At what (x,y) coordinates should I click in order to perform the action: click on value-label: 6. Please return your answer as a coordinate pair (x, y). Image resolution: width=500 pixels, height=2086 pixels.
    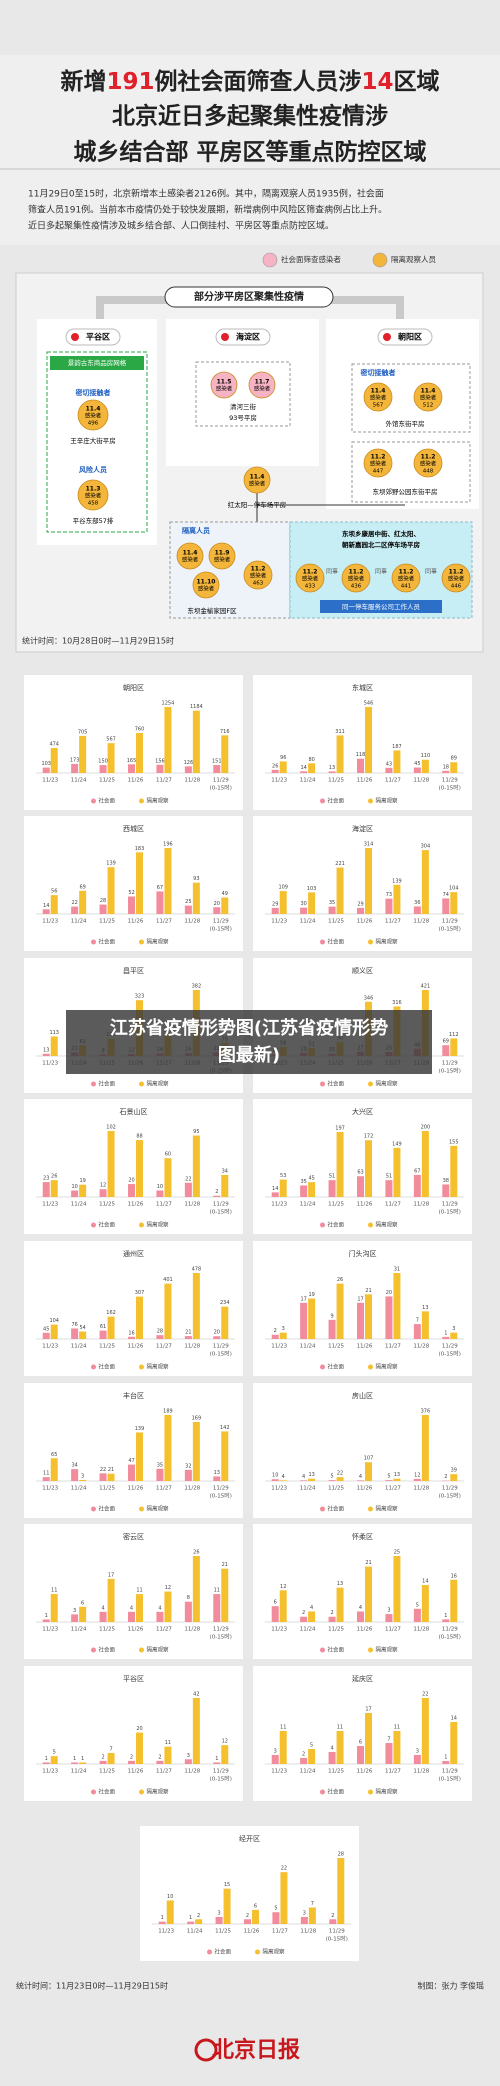
    Looking at the image, I should click on (255, 1906).